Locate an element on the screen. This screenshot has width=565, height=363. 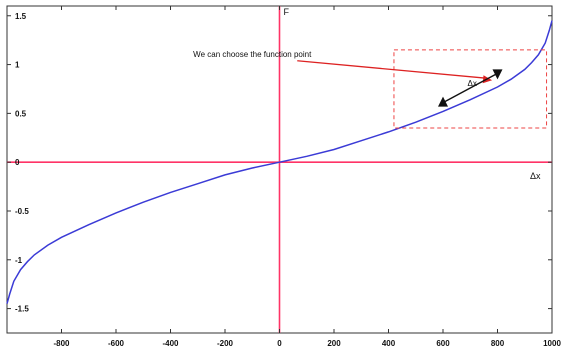
y-tick-label: 1 is located at coordinates (17, 65).